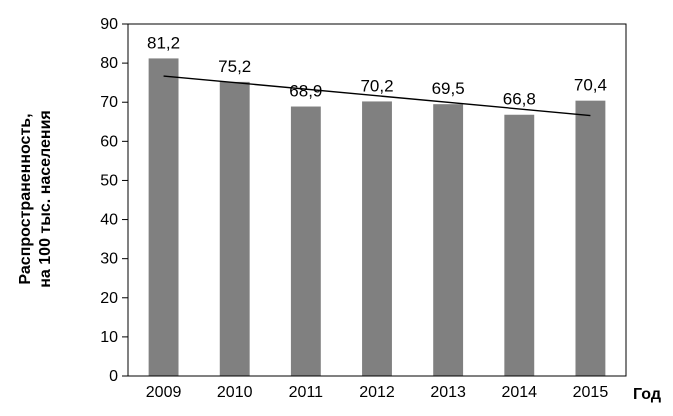 The height and width of the screenshot is (416, 673). Describe the element at coordinates (234, 66) in the screenshot. I see `data-label-2010: 75,2` at that location.